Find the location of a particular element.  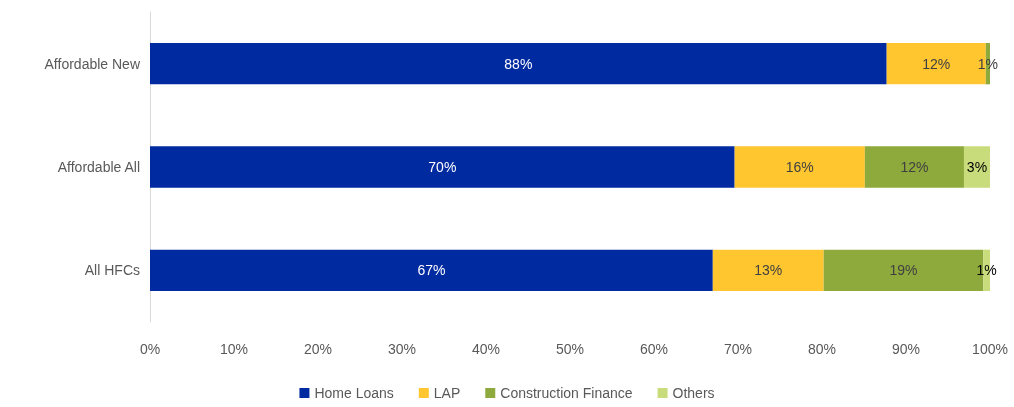

y-tick-label: Affordable New is located at coordinates (92, 63).